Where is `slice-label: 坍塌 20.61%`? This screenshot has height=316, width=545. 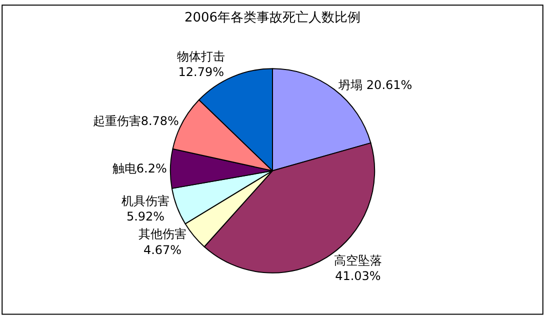 slice-label: 坍塌 20.61% is located at coordinates (375, 85).